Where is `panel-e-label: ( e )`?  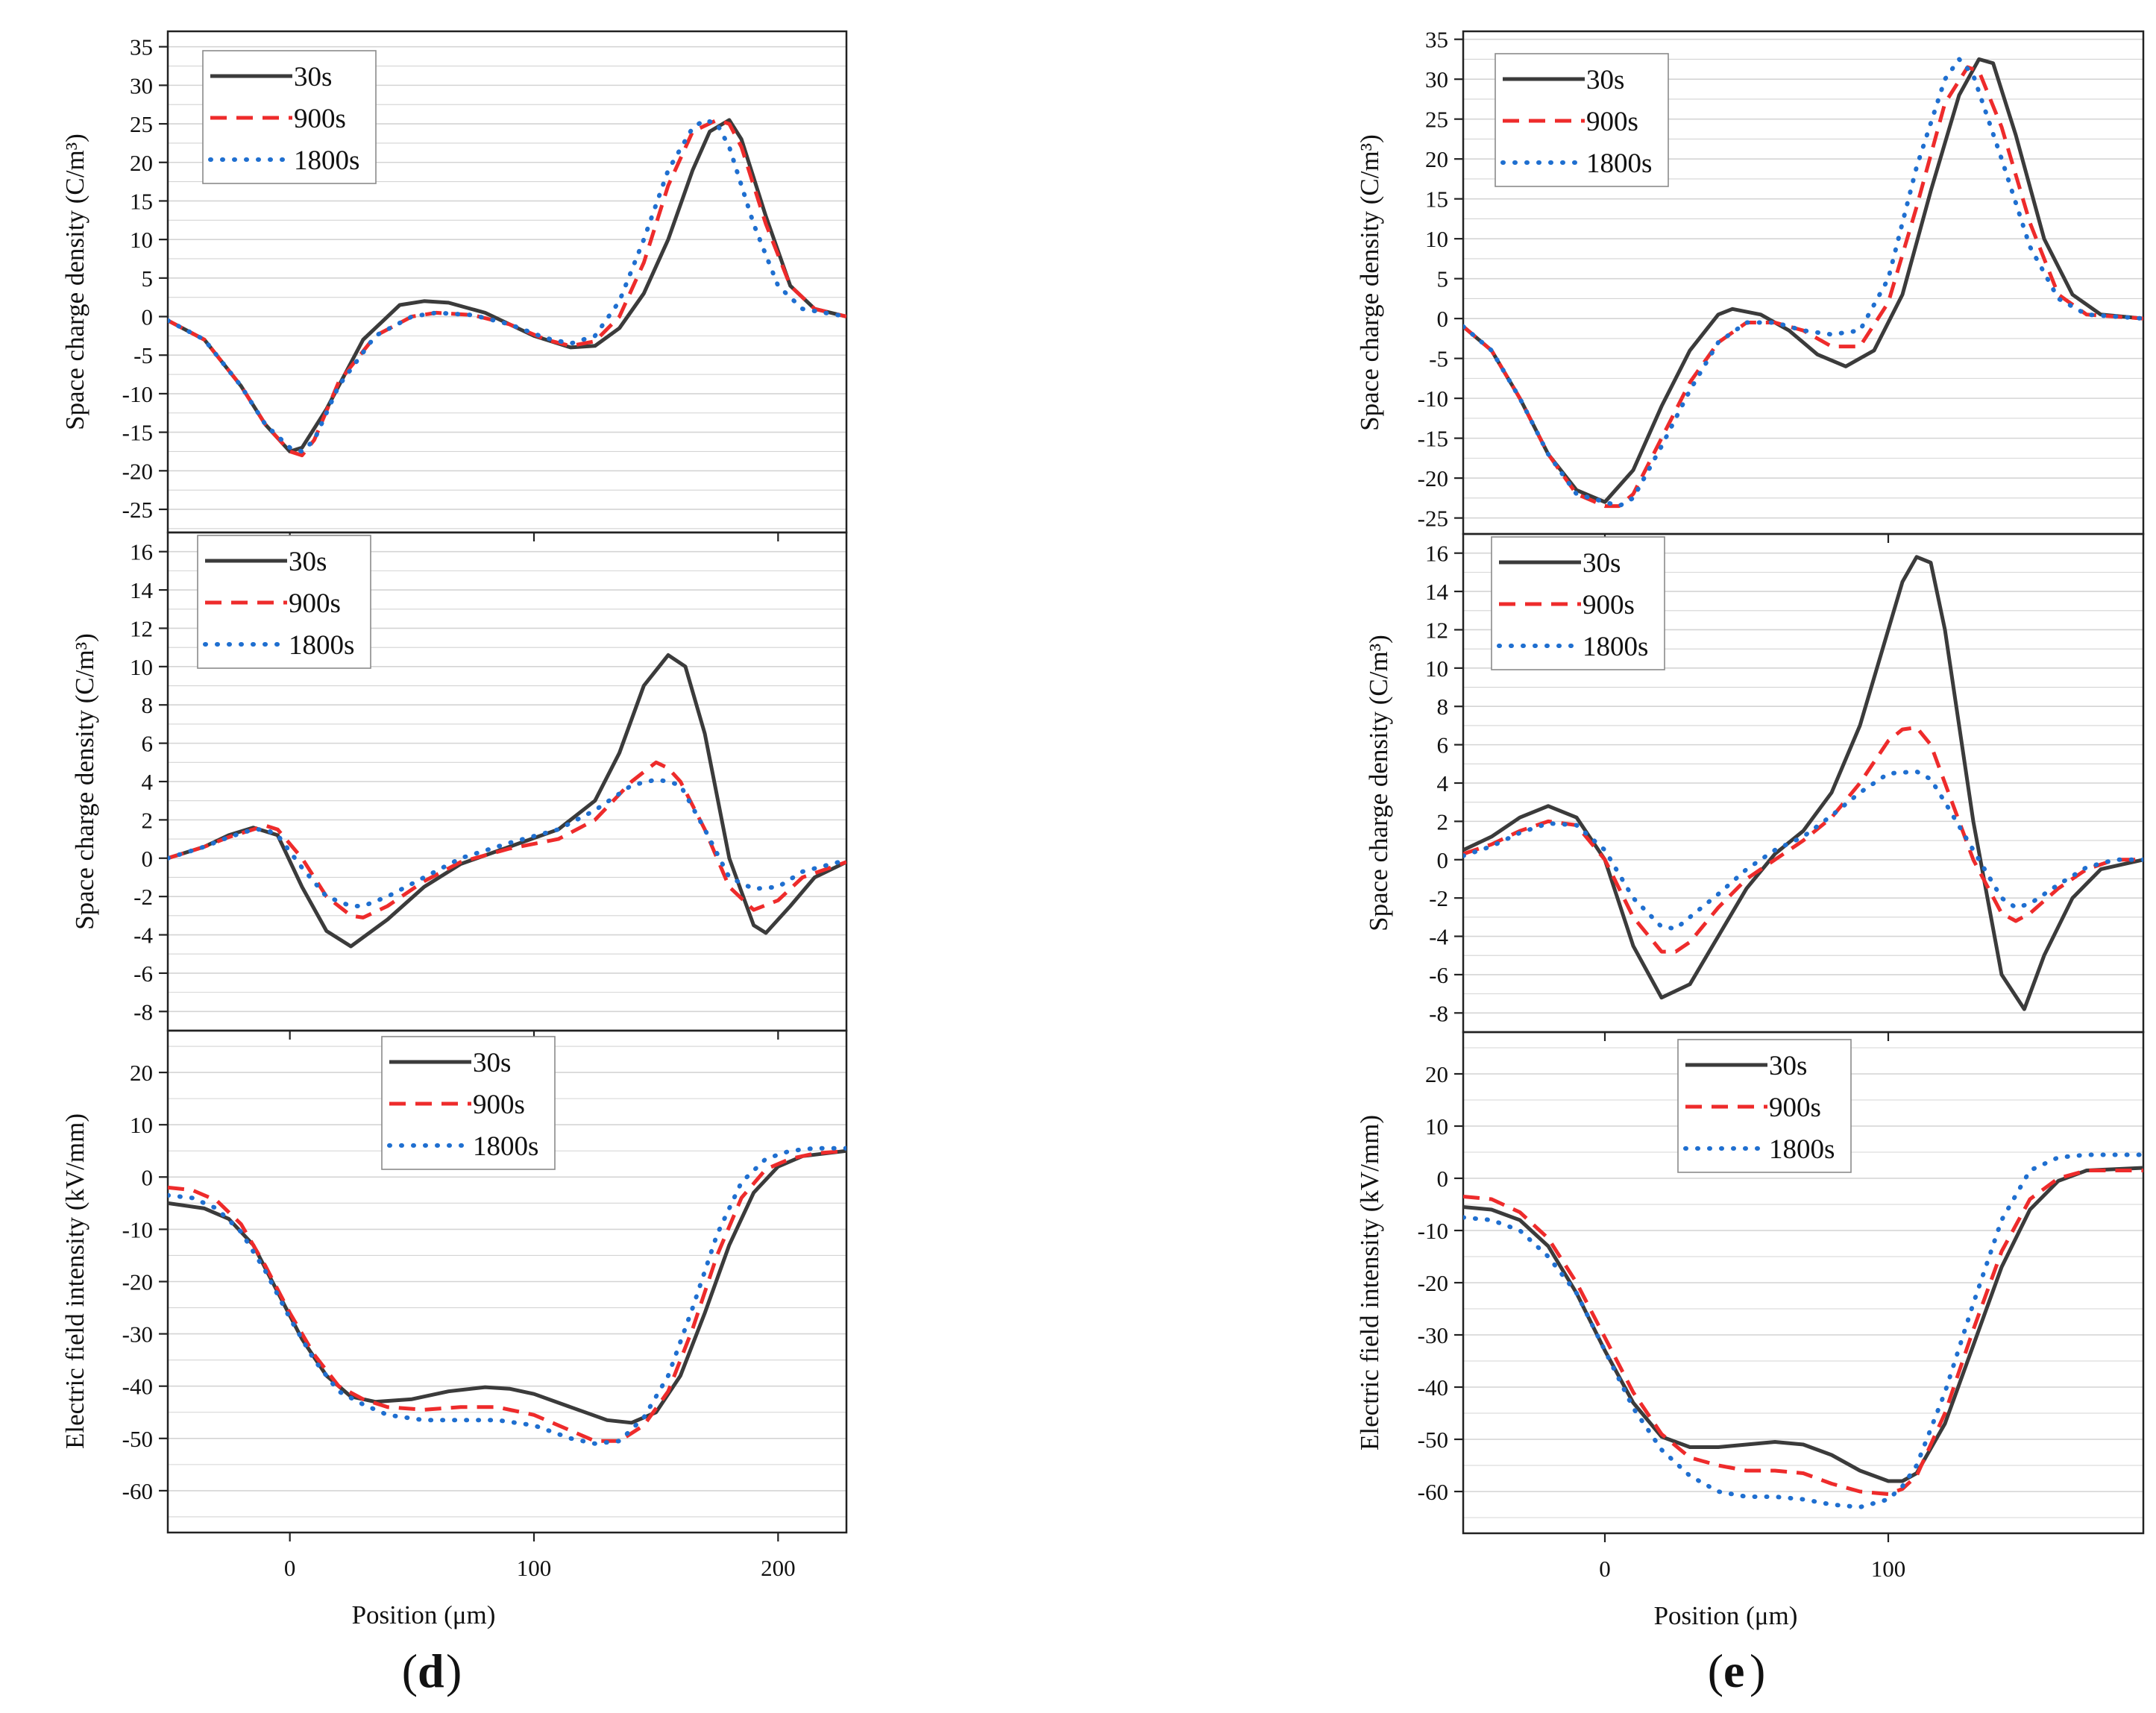 panel-e-label: ( e ) is located at coordinates (1737, 1670).